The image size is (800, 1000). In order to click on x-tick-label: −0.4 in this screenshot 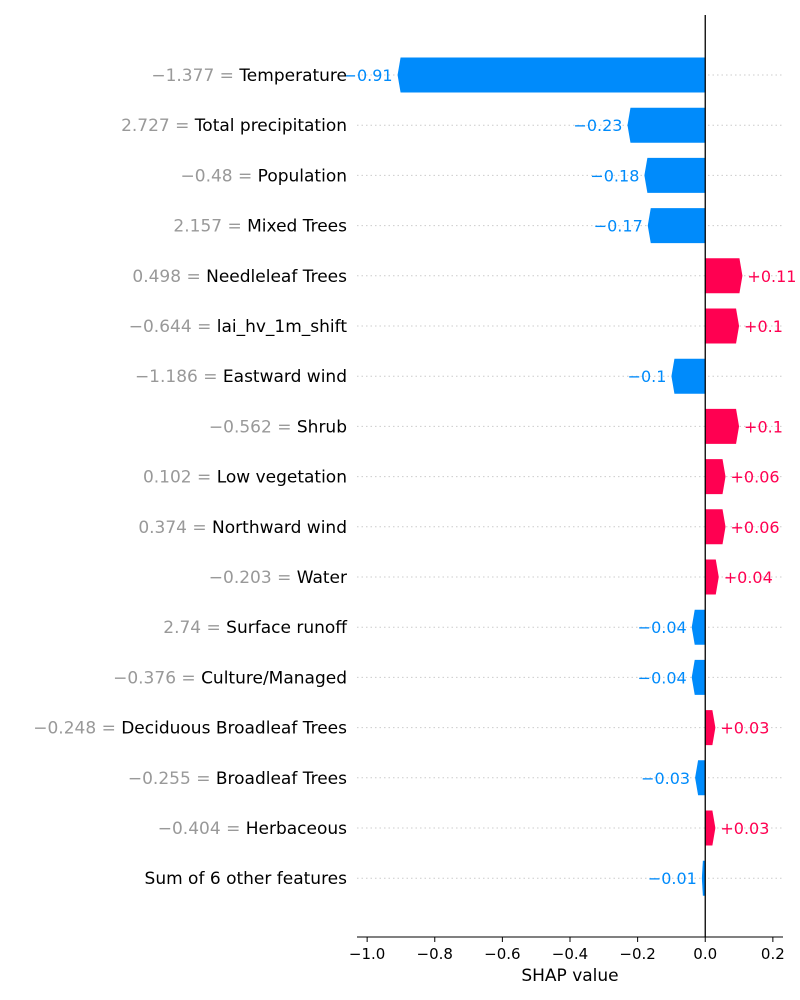, I will do `click(570, 954)`.